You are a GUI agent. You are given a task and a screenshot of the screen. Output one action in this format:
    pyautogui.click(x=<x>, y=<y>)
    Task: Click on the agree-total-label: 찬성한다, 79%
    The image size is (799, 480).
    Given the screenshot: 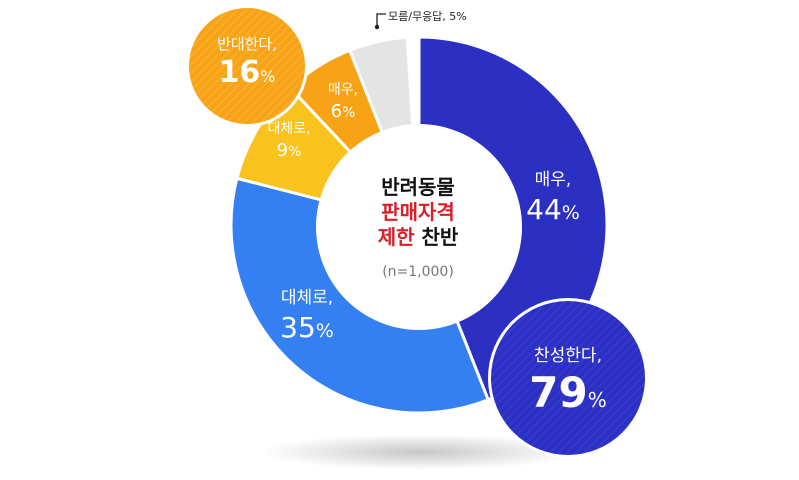 What is the action you would take?
    pyautogui.click(x=568, y=381)
    